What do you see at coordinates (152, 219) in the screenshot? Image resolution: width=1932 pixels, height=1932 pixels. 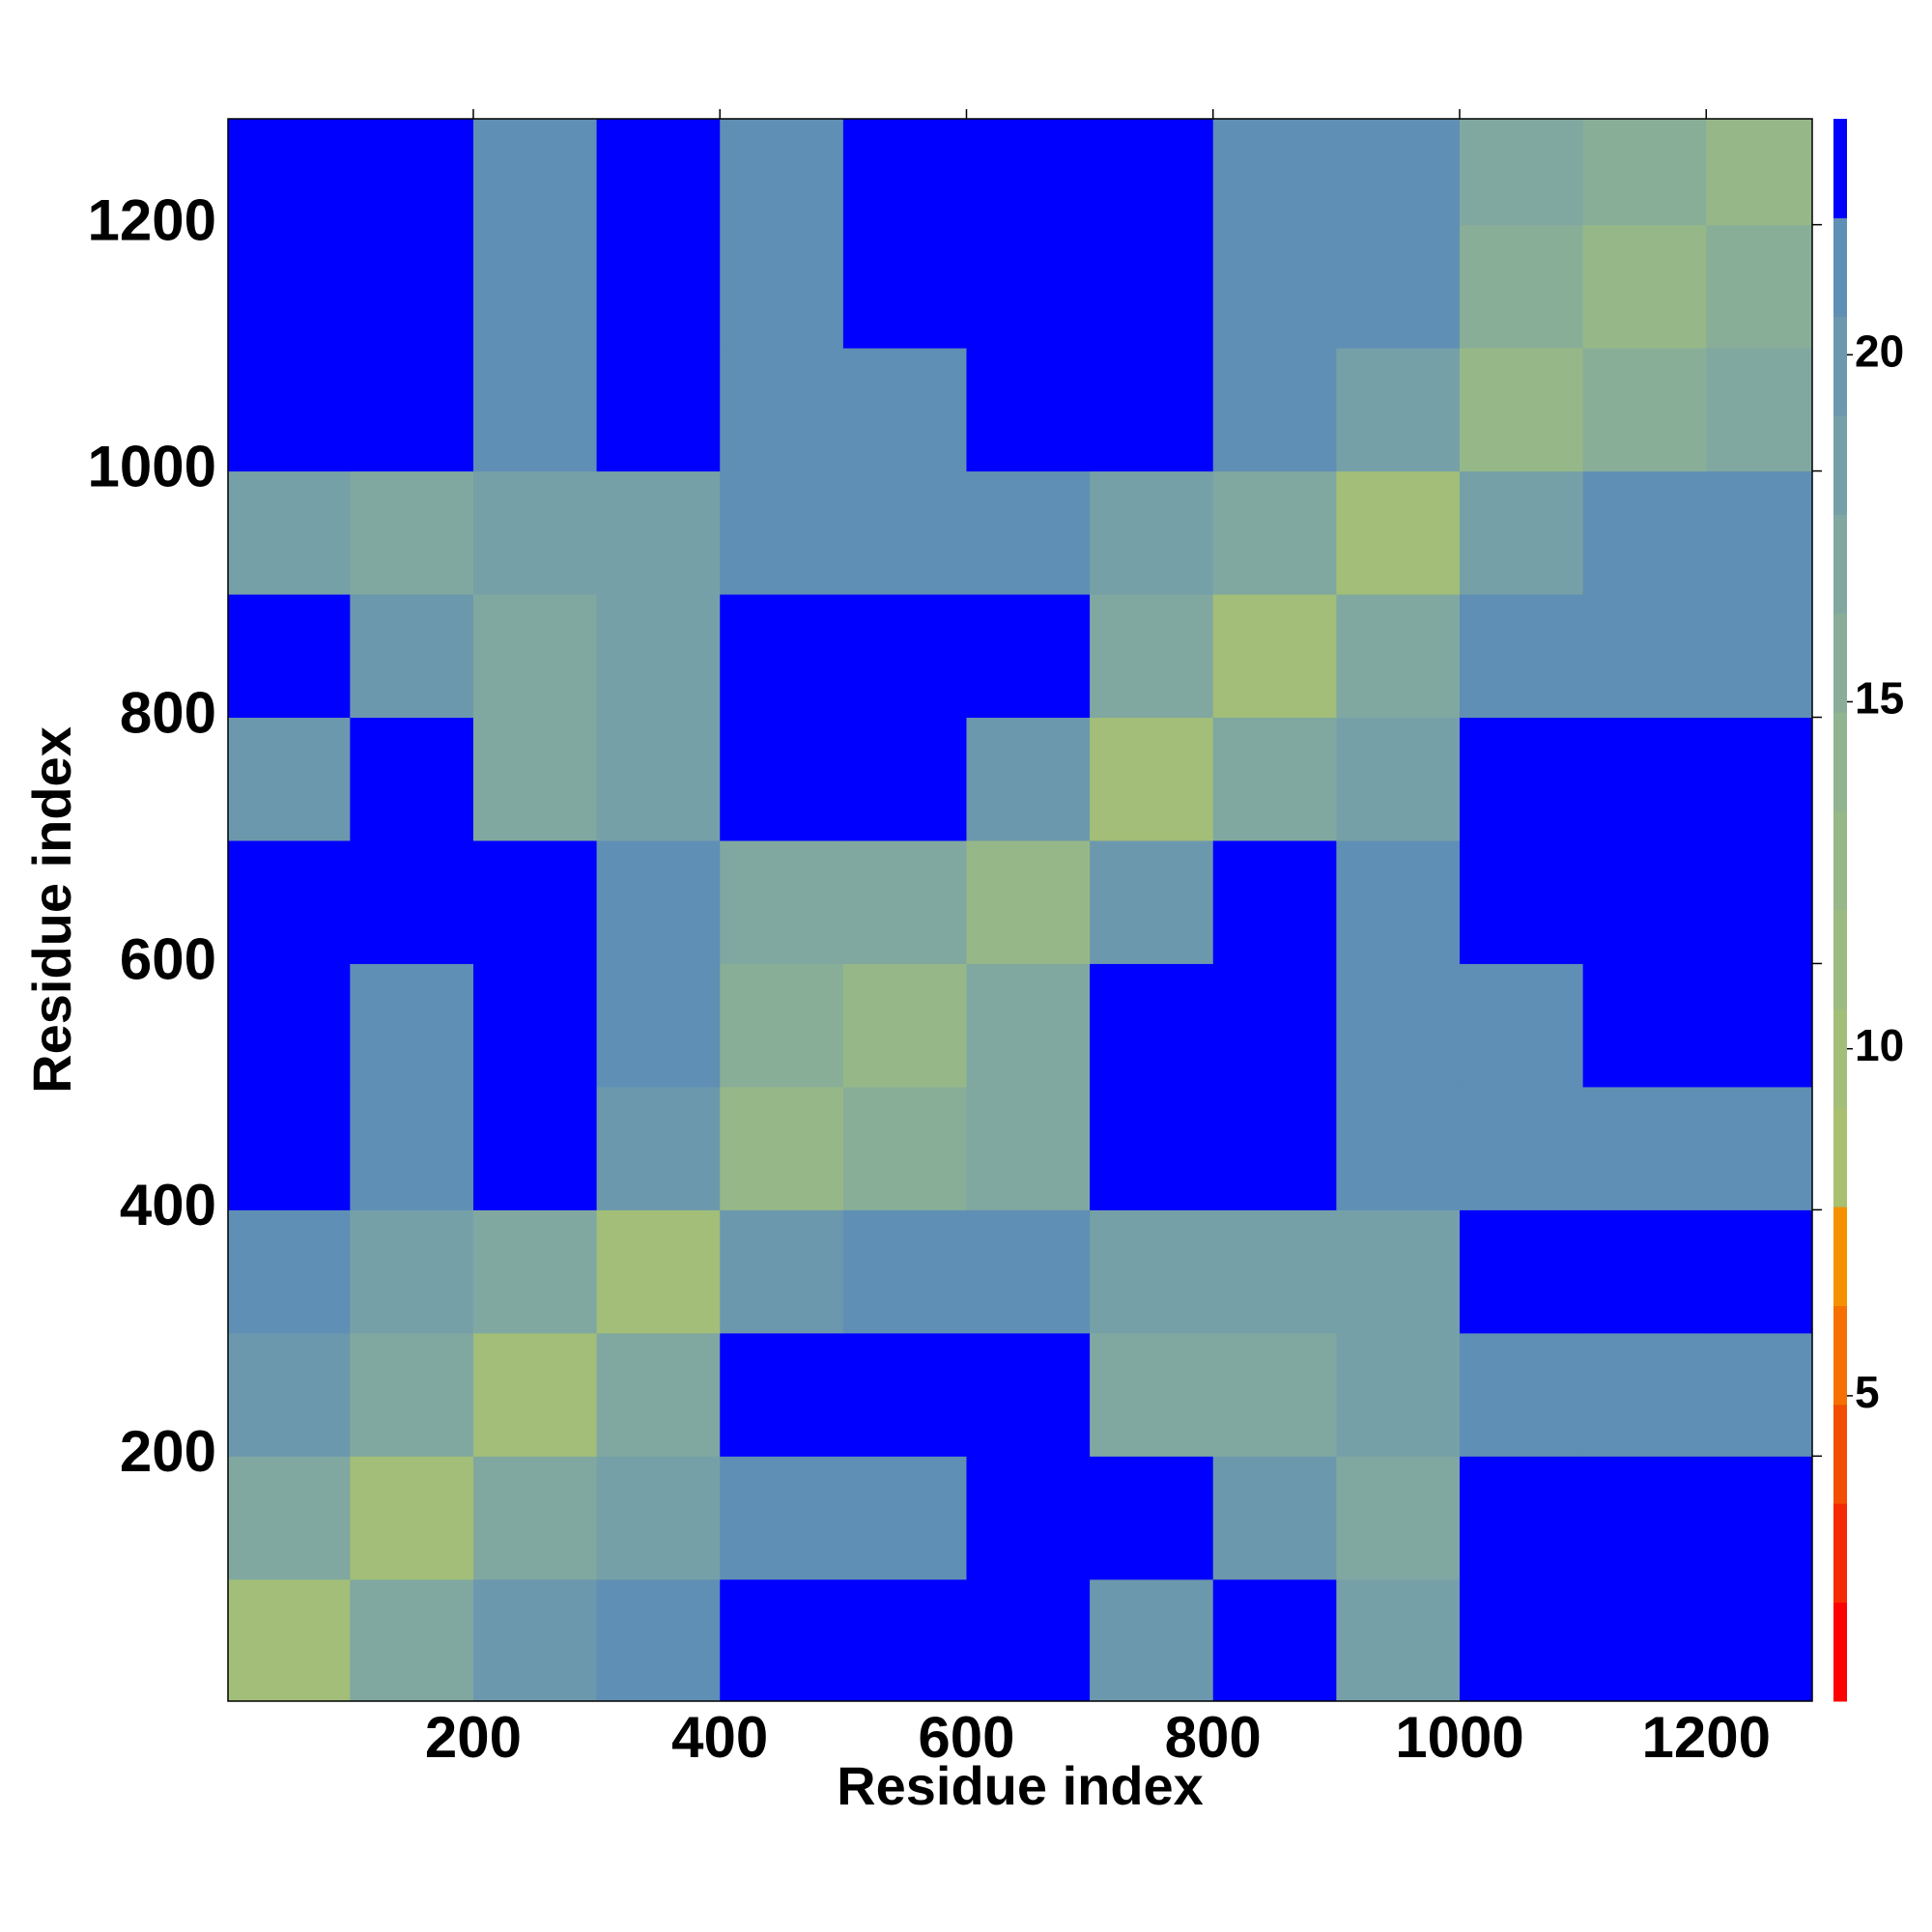 I see `y-tick-label: 1200` at bounding box center [152, 219].